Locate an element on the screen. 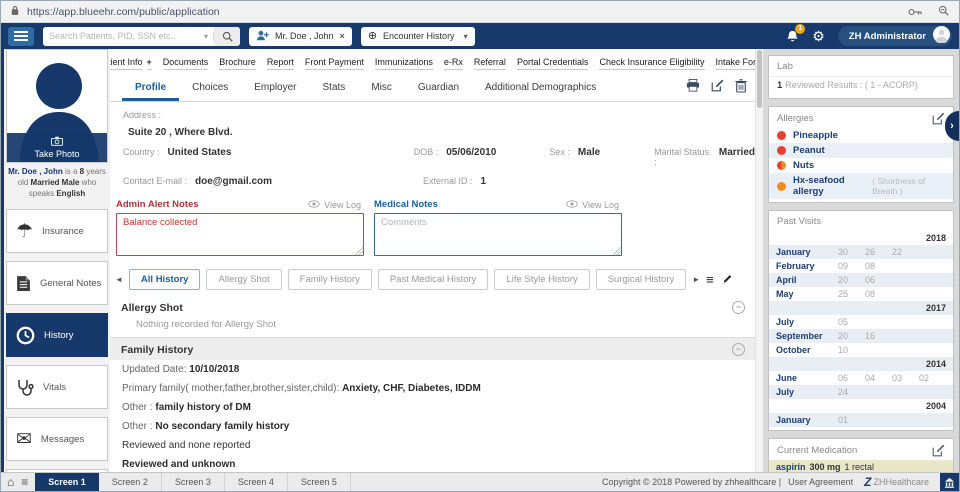 This screenshot has width=960, height=492. home-icon: ⌂ is located at coordinates (11, 482).